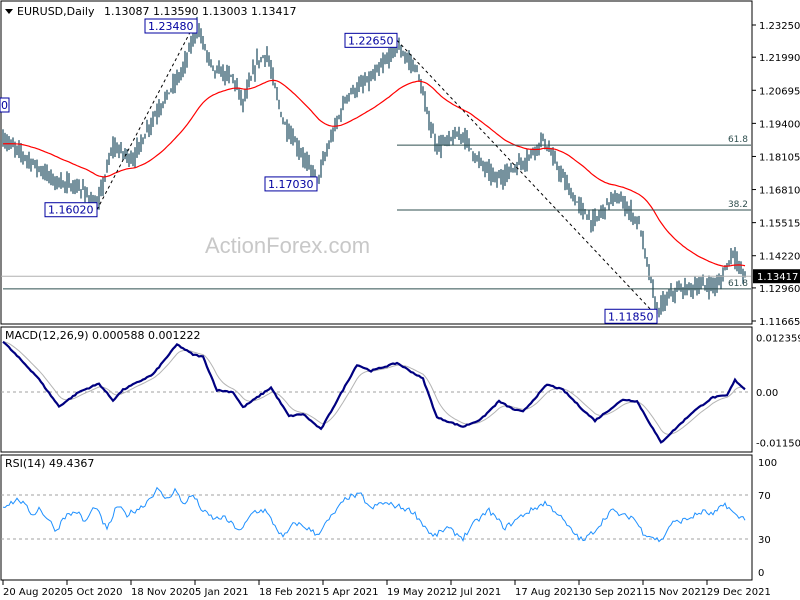  What do you see at coordinates (163, 592) in the screenshot?
I see `date-axis-label: 18 Nov 2020` at bounding box center [163, 592].